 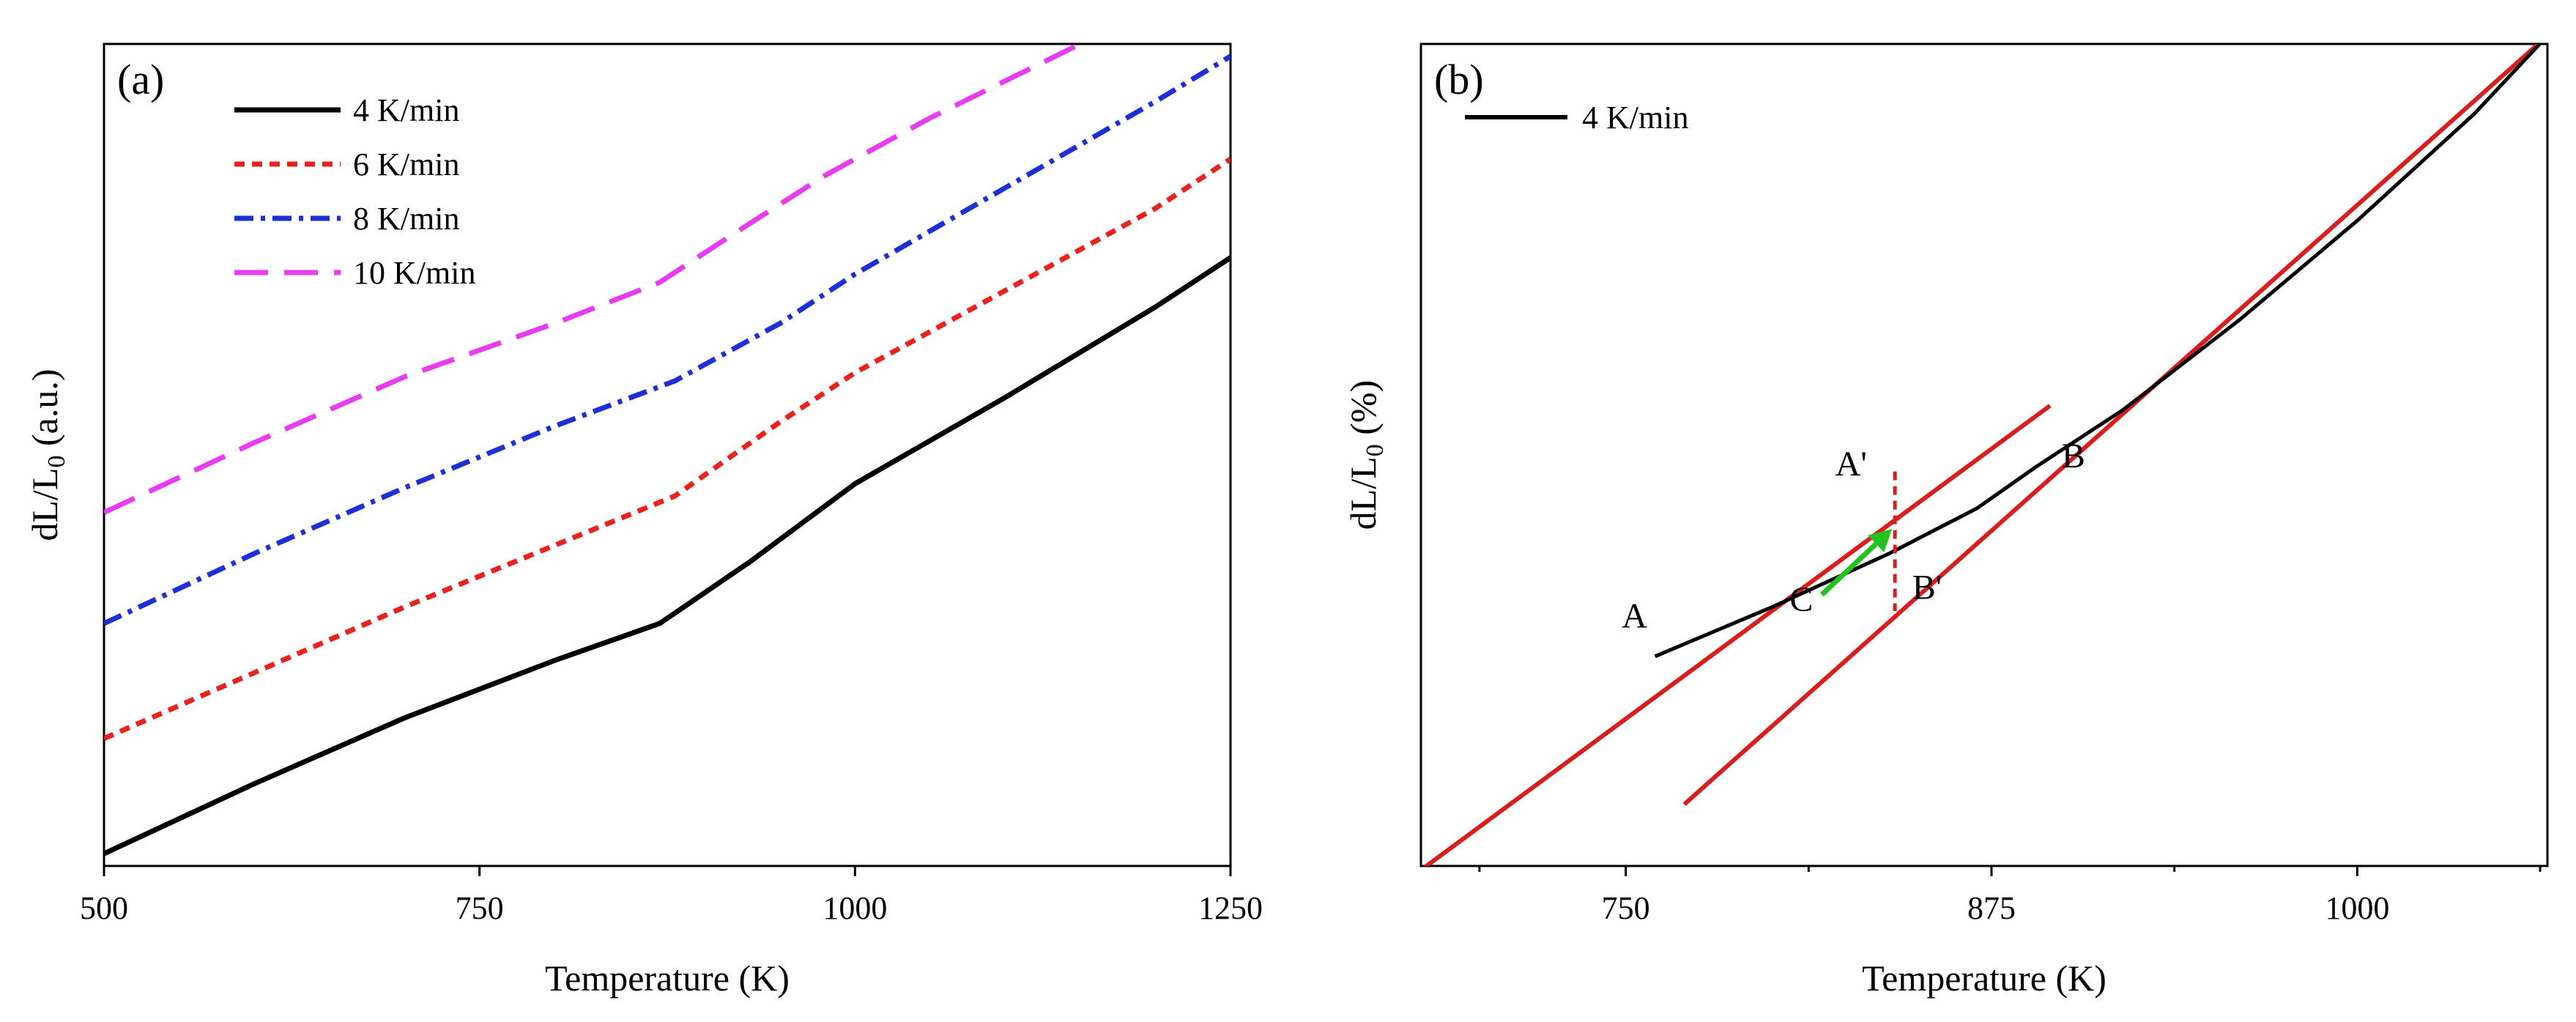 I want to click on panel-b-annotation-b: B, so click(x=2073, y=456).